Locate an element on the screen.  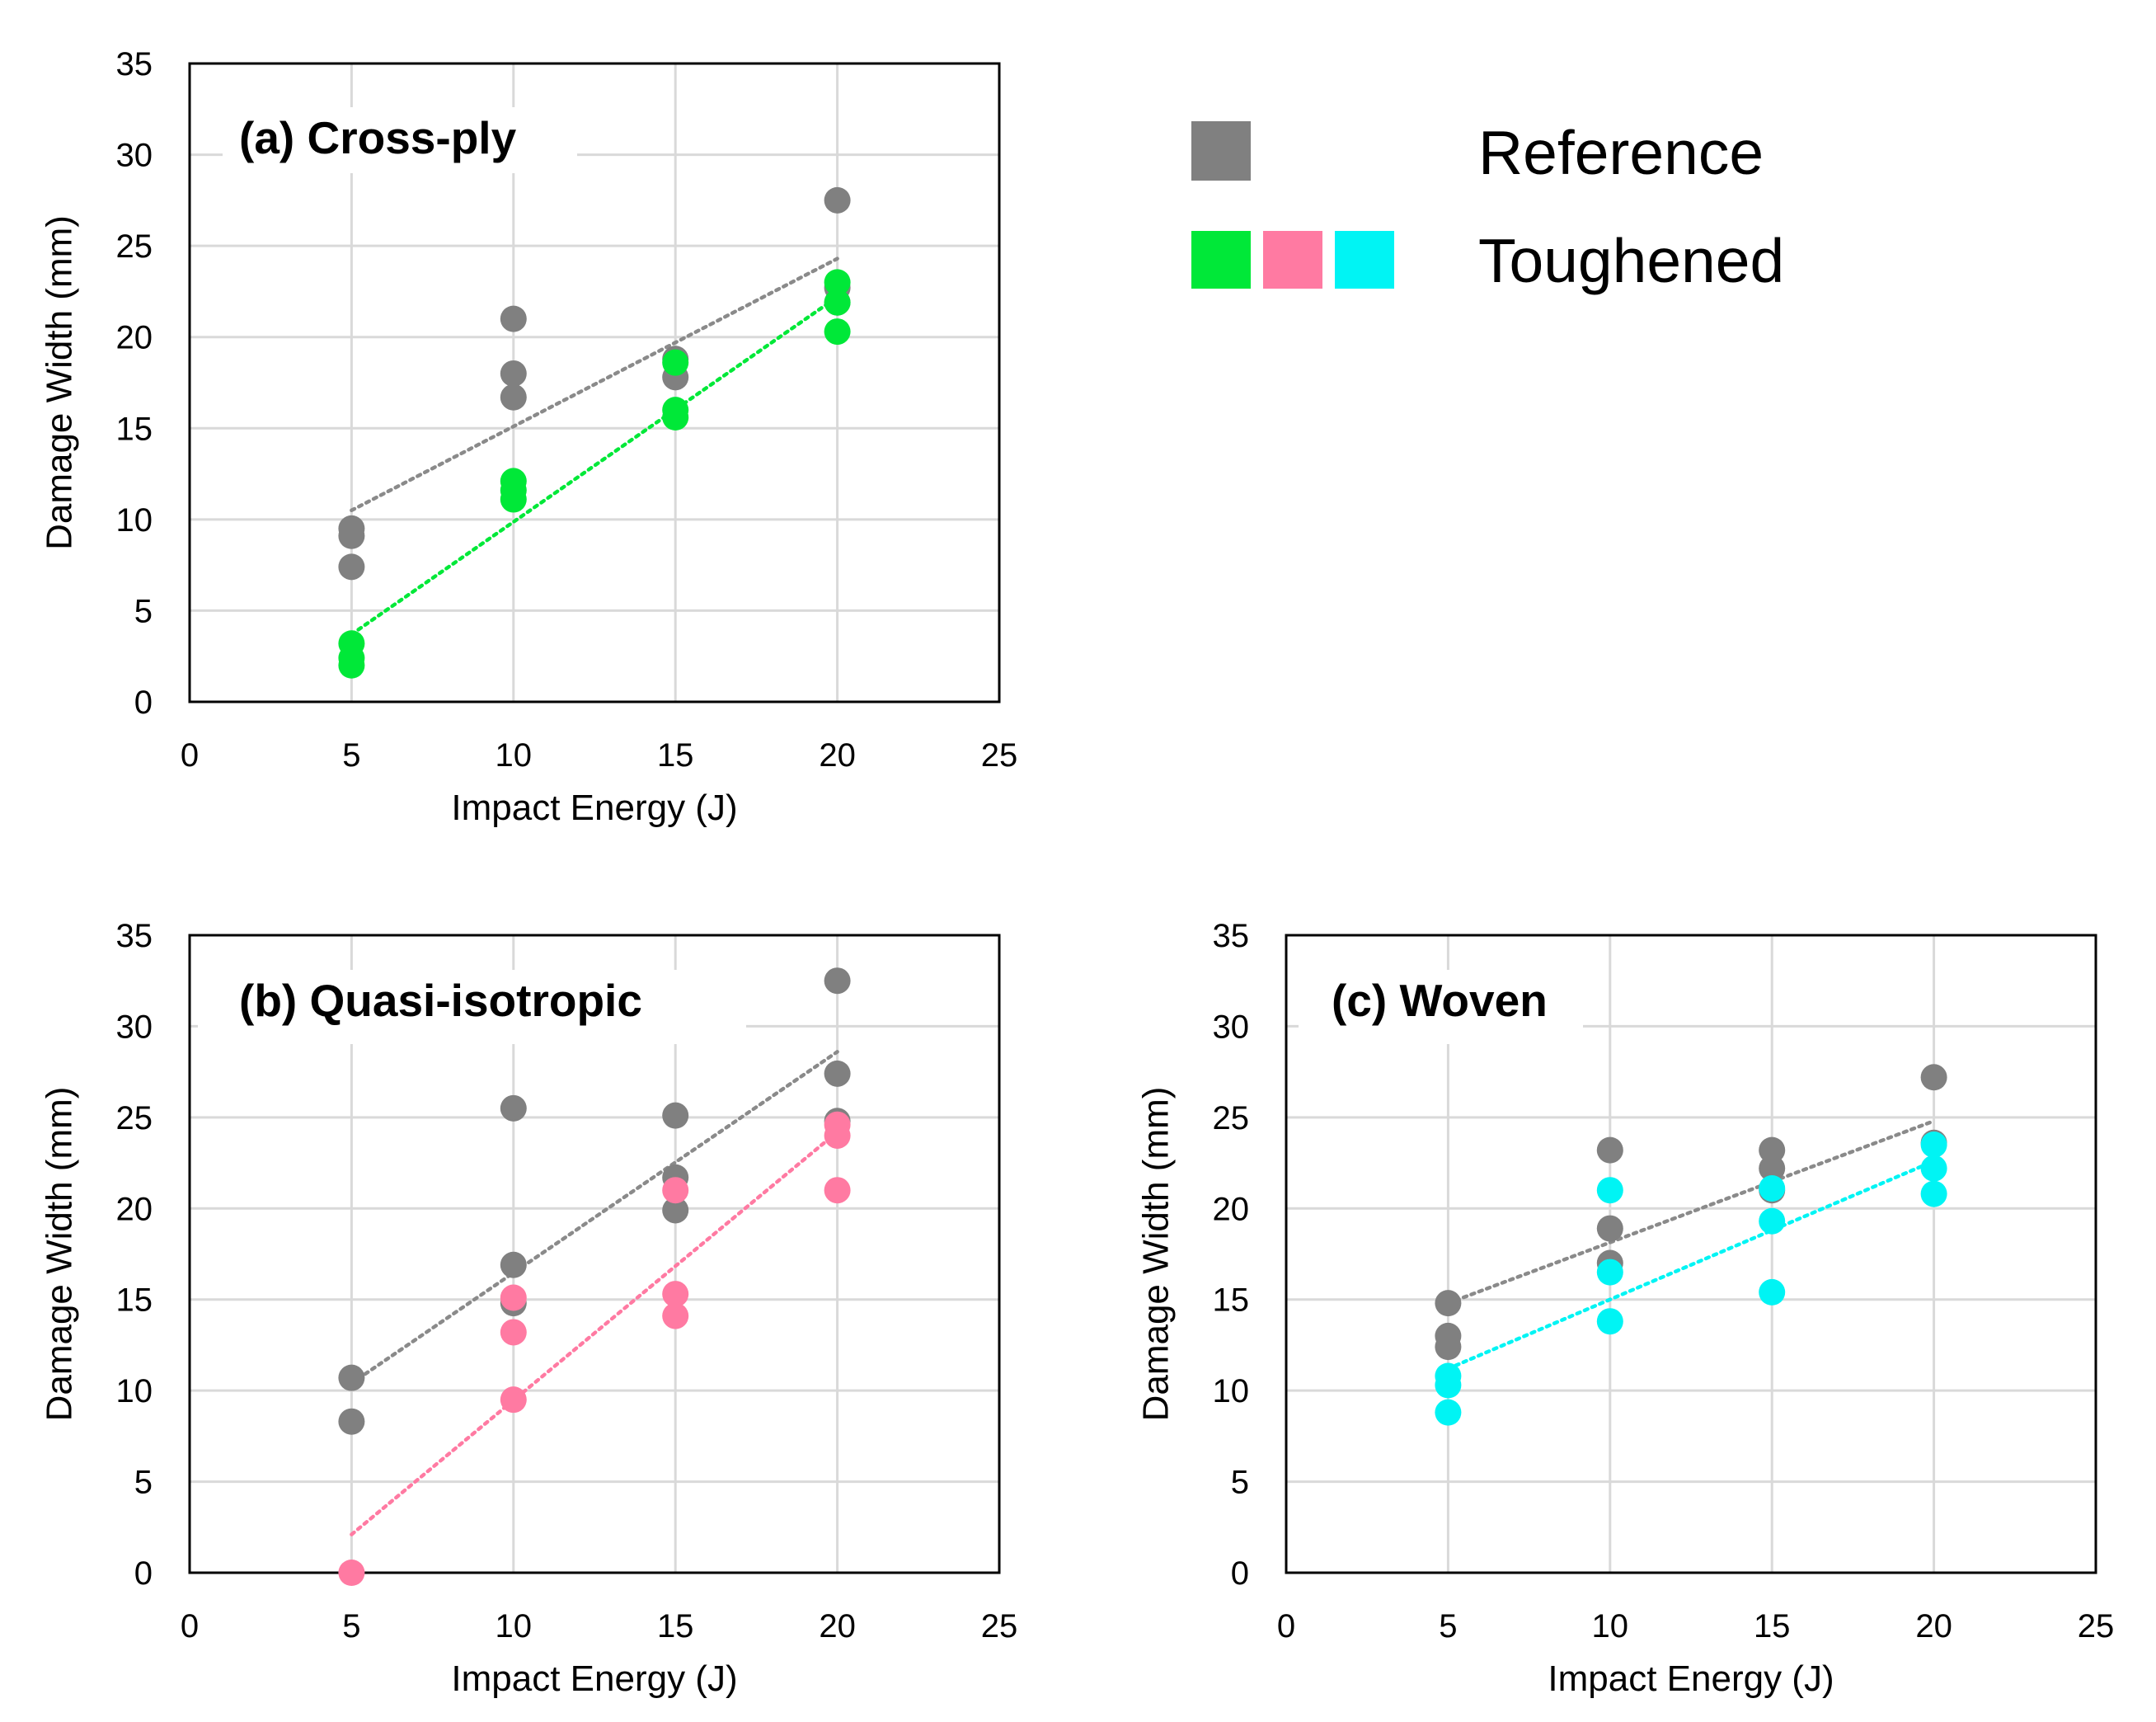
legend-swatch-toughened-cyan is located at coordinates (1364, 260).